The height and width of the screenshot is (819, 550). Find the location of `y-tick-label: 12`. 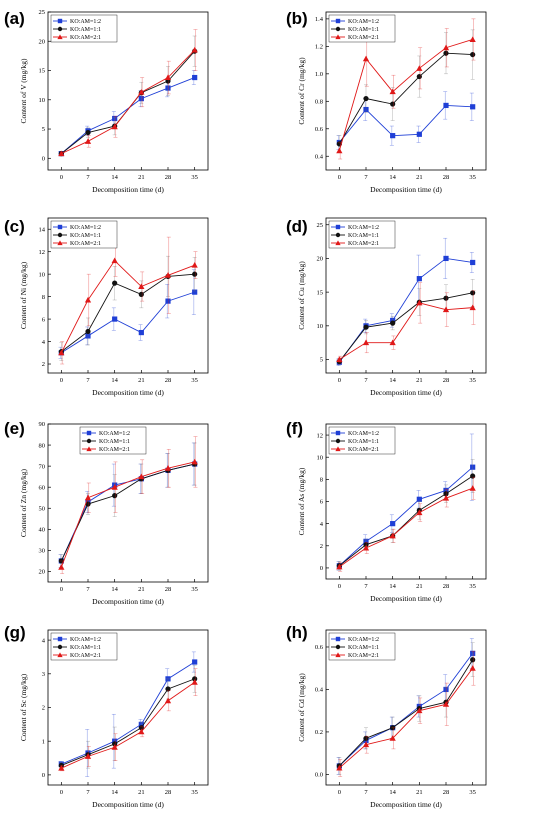

y-tick-label: 12 is located at coordinates (42, 252).